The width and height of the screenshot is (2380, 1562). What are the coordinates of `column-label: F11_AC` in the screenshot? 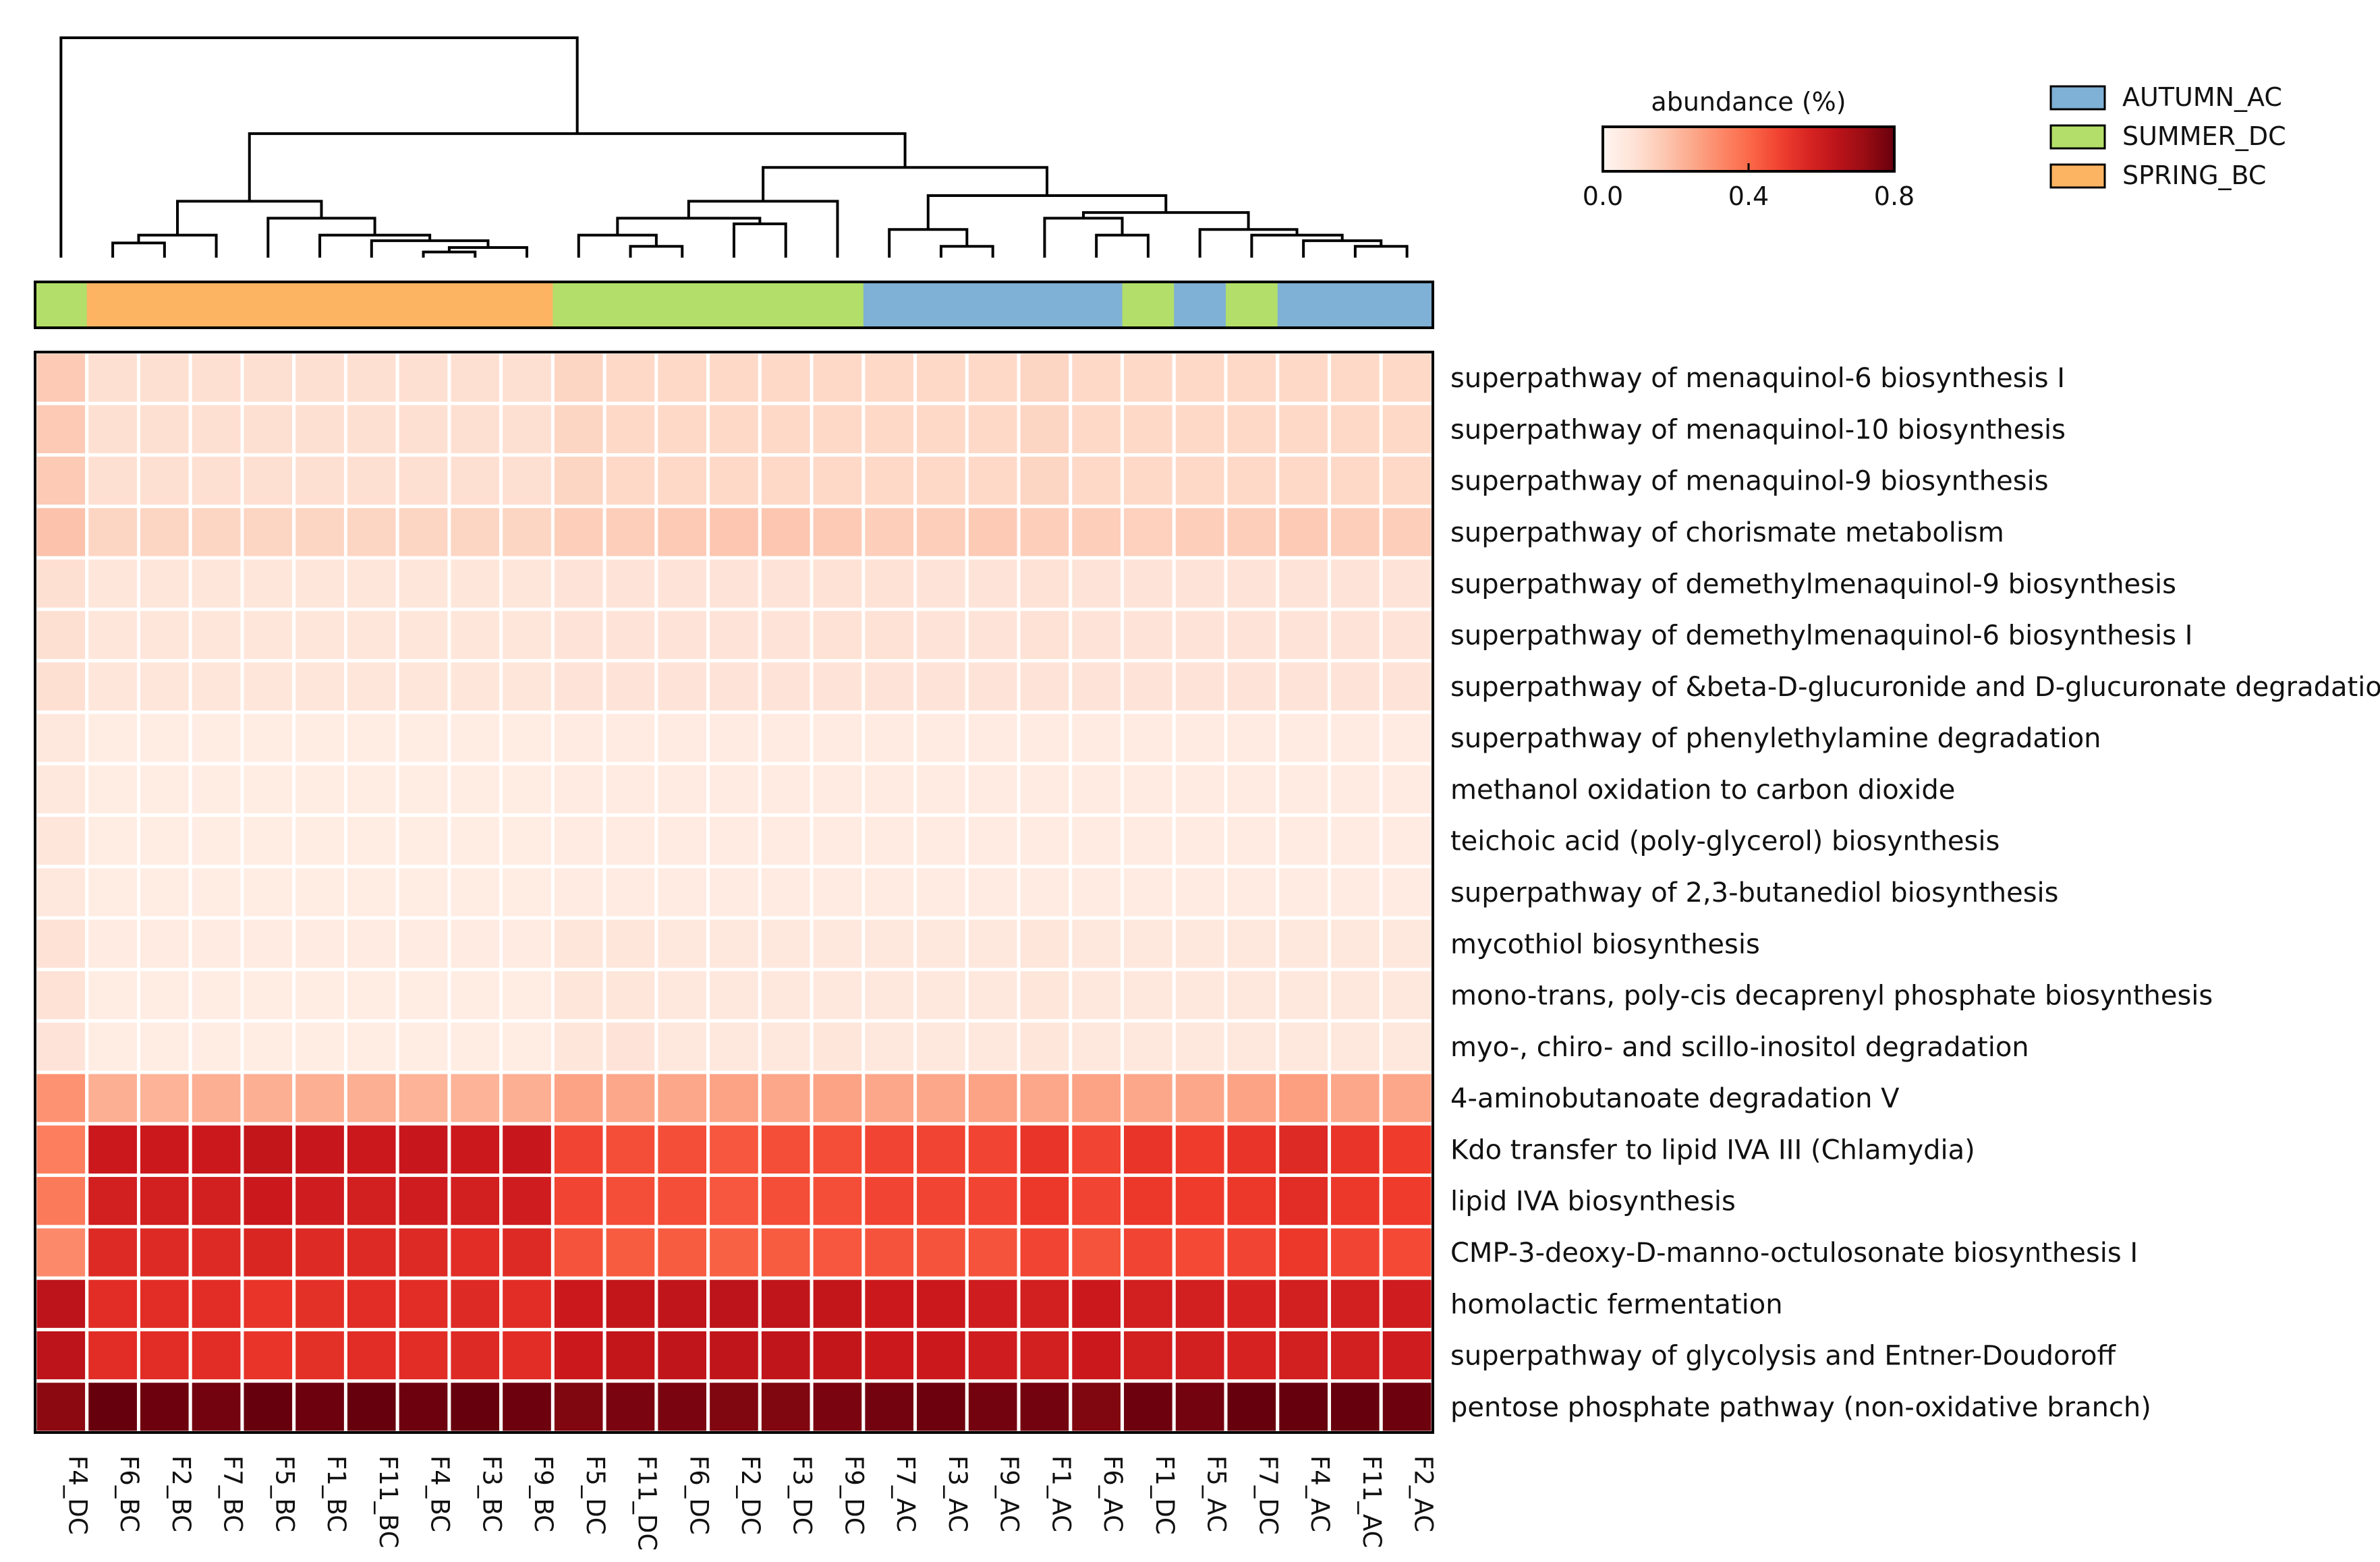 It's located at (1372, 1501).